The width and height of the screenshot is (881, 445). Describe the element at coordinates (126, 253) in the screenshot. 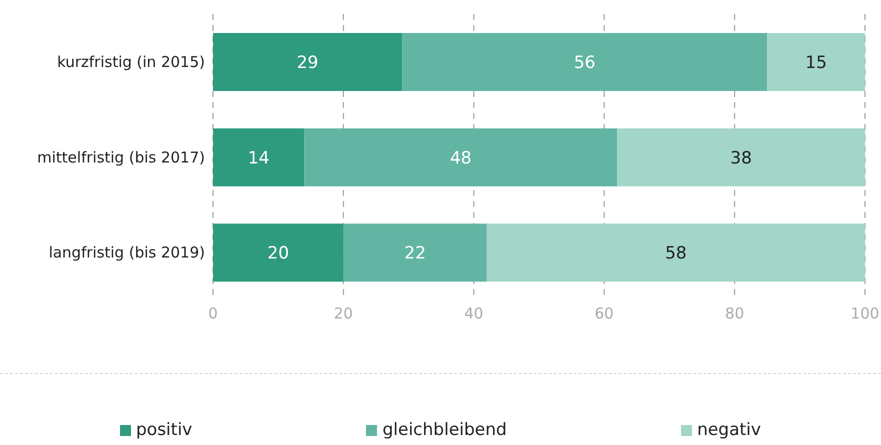

I see `y-tick-label: langfristig (bis 2019)` at that location.